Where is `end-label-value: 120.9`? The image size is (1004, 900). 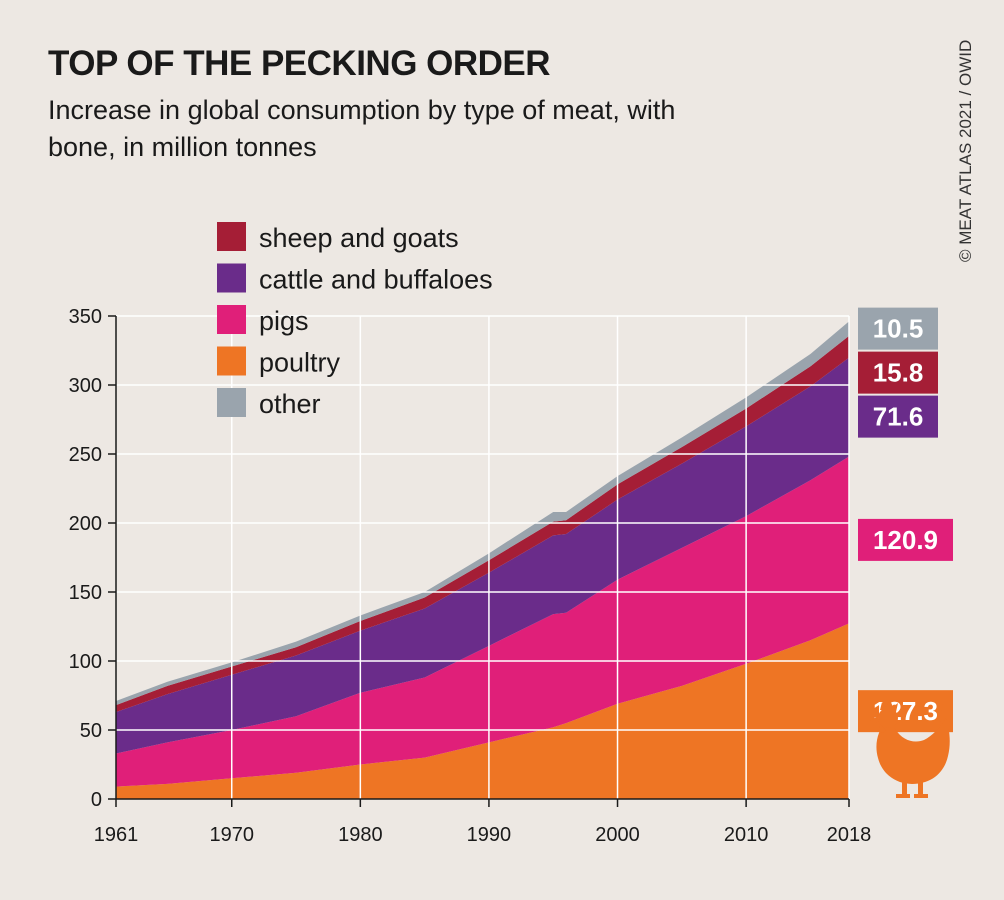
end-label-value: 120.9 is located at coordinates (905, 540).